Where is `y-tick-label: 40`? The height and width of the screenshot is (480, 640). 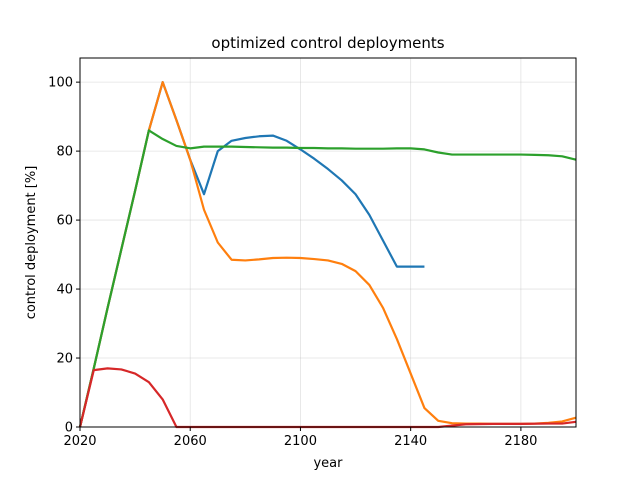
y-tick-label: 40 is located at coordinates (64, 290).